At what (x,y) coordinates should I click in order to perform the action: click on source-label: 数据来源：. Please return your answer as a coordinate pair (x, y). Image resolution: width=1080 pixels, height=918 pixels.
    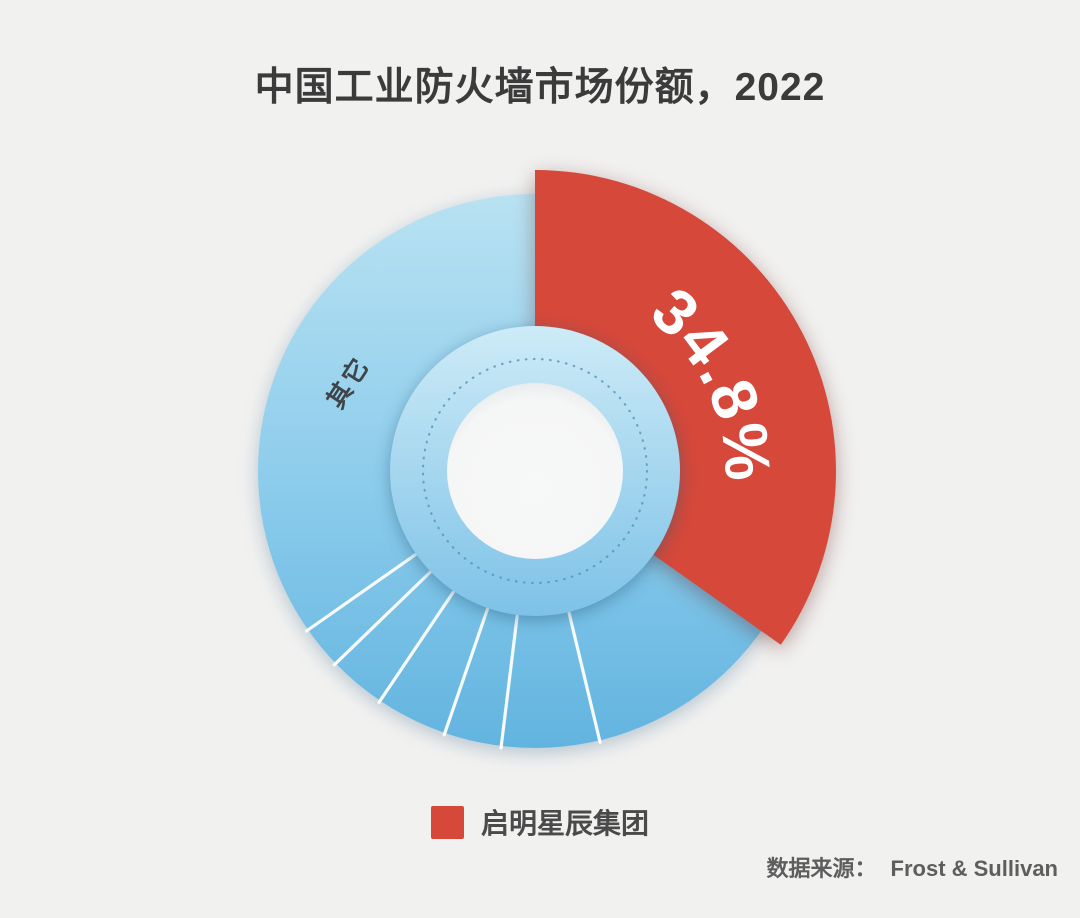
    Looking at the image, I should click on (821, 868).